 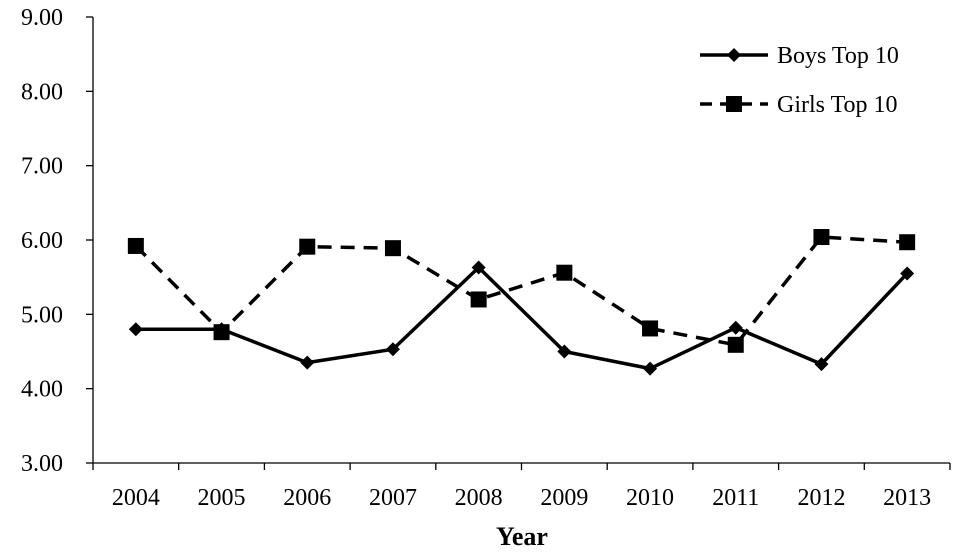 What do you see at coordinates (42, 92) in the screenshot?
I see `y-tick-label: 8.00` at bounding box center [42, 92].